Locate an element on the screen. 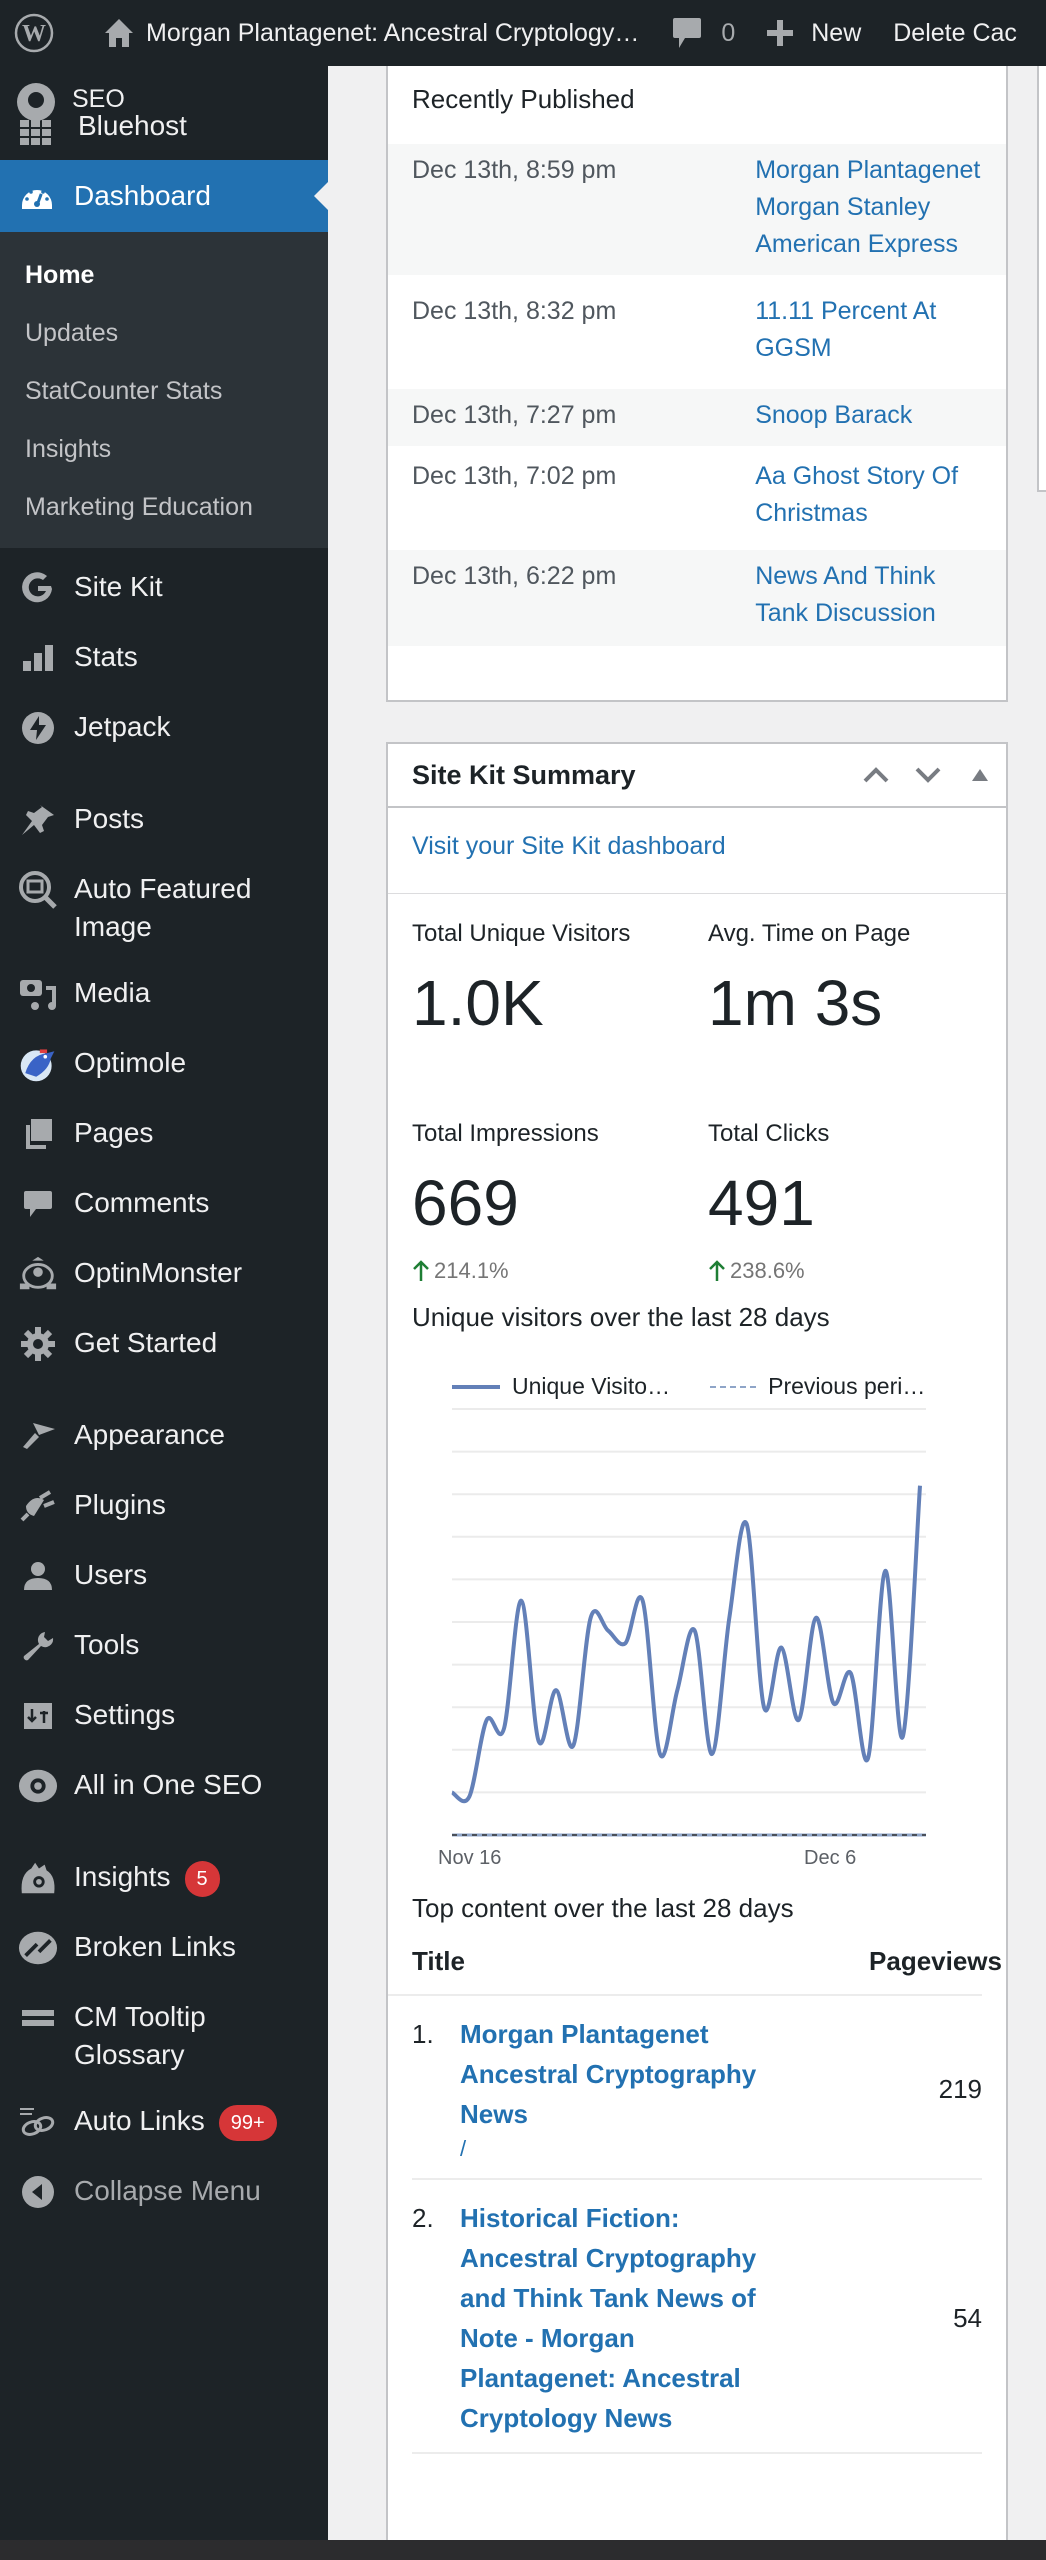  sidebar-item-optimole: Optimole is located at coordinates (164, 1065).